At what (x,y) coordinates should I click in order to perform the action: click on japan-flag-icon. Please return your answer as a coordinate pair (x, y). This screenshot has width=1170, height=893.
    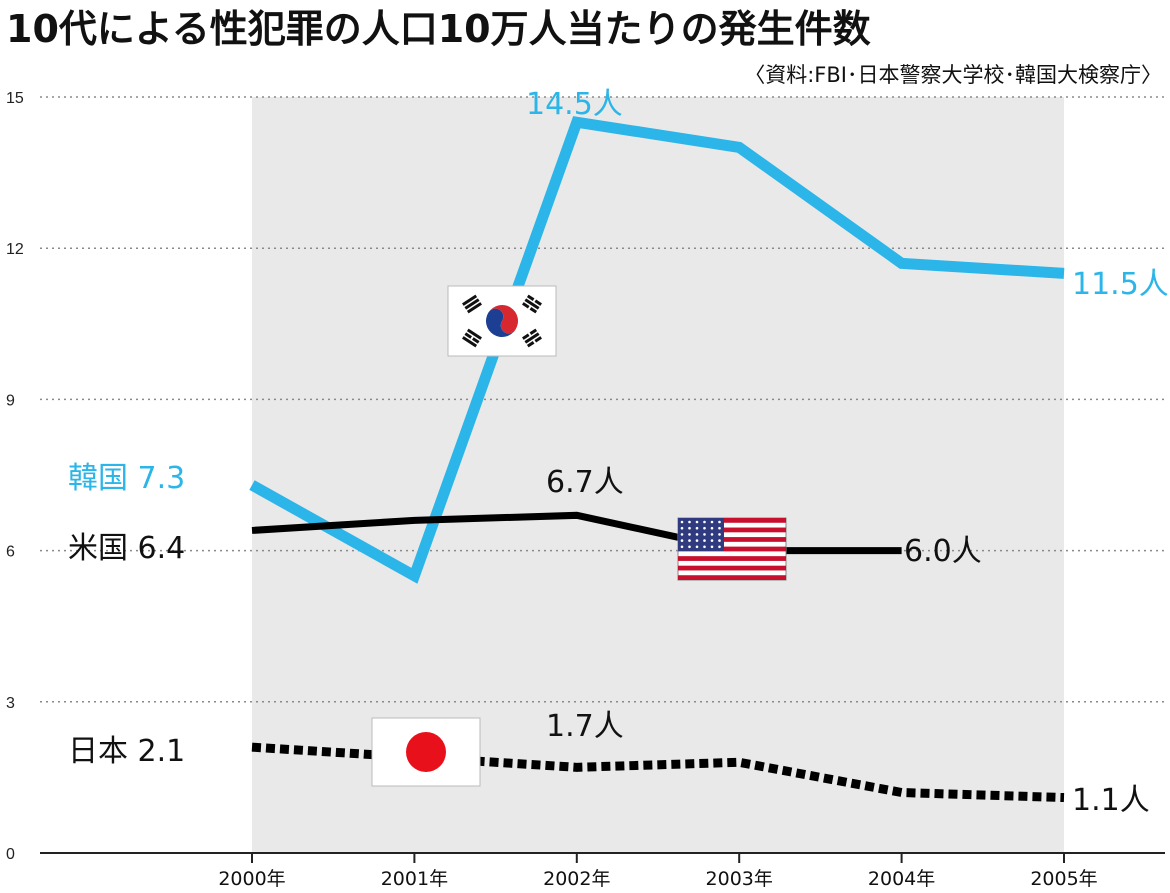
    Looking at the image, I should click on (426, 752).